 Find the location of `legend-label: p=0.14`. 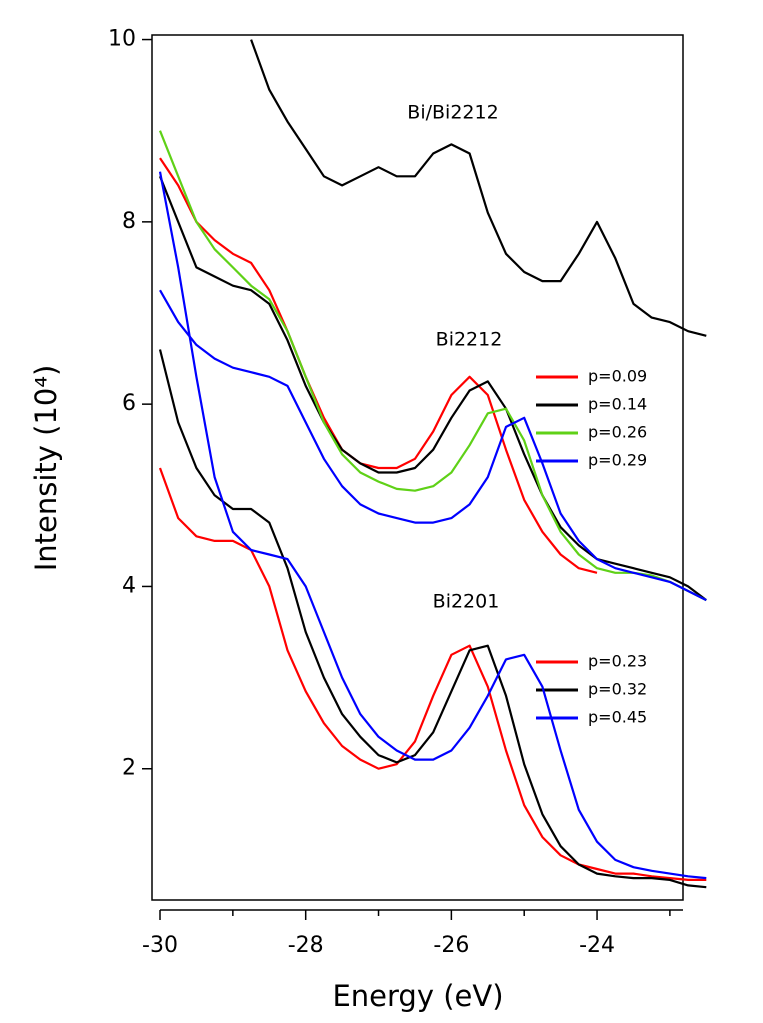

legend-label: p=0.14 is located at coordinates (617, 404).